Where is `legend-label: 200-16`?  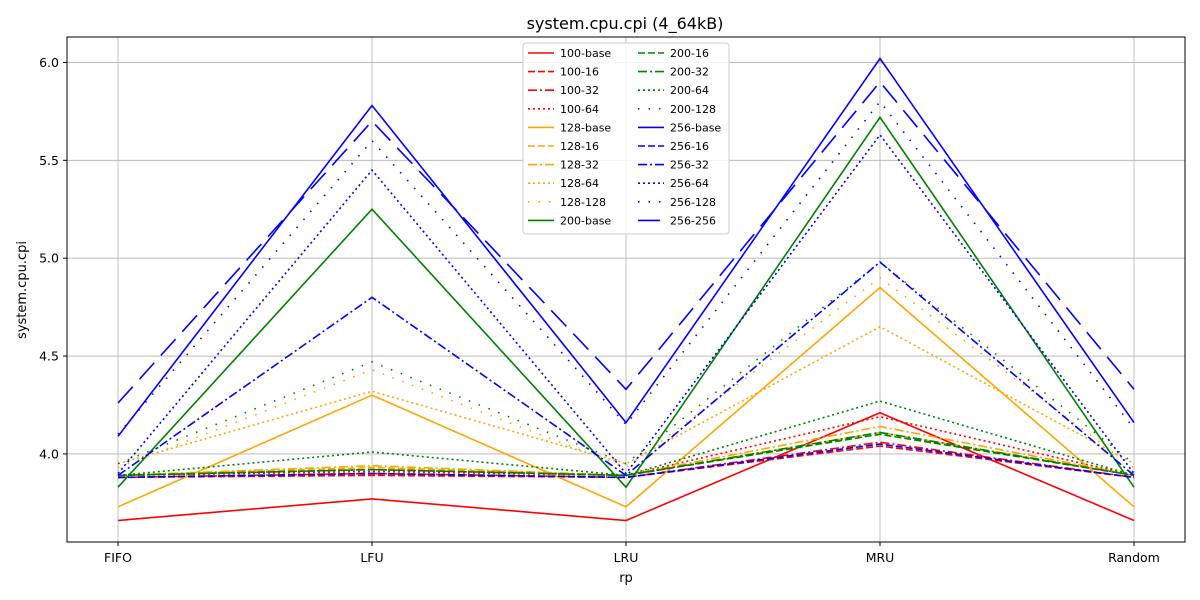
legend-label: 200-16 is located at coordinates (689, 53).